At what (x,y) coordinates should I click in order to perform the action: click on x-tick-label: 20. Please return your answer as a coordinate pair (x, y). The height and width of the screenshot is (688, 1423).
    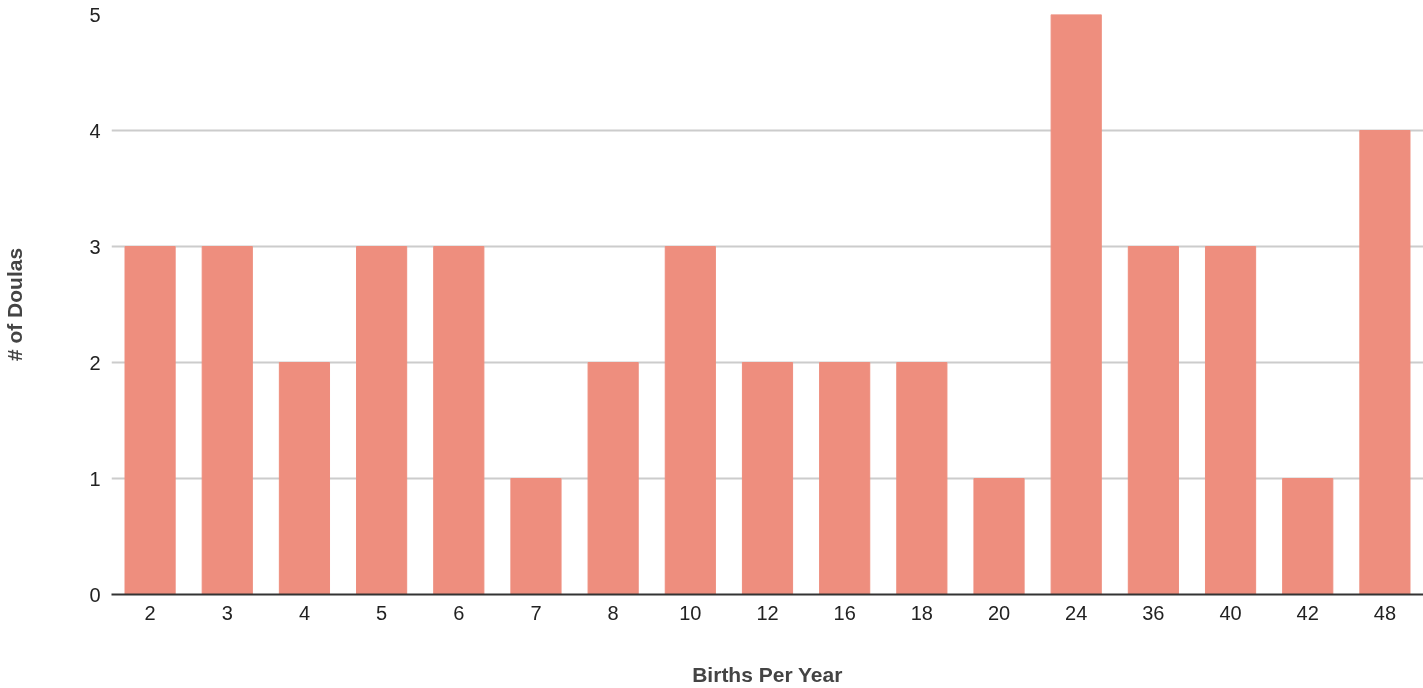
    Looking at the image, I should click on (999, 612).